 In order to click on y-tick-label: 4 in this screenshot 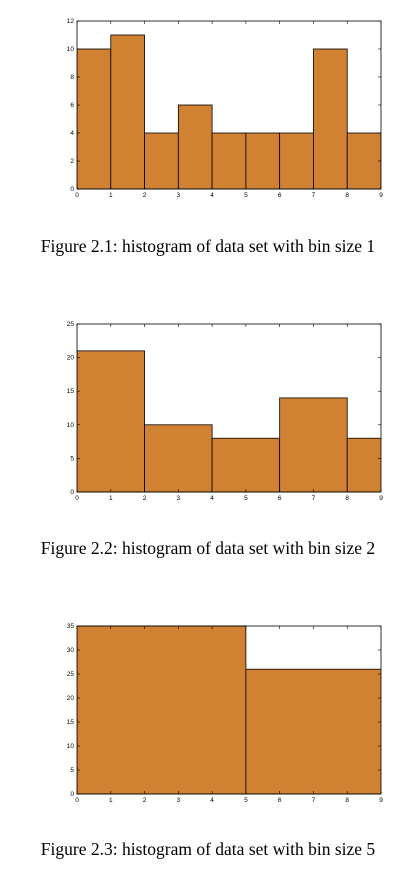, I will do `click(72, 133)`.